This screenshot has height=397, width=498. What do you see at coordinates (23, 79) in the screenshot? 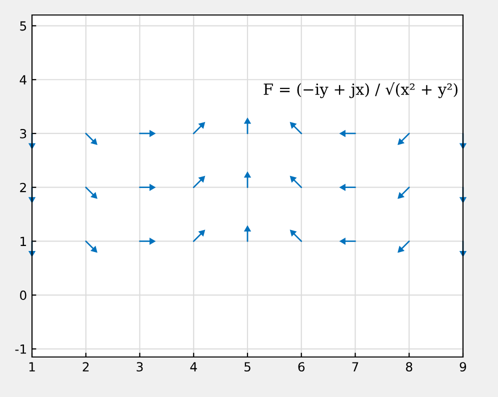
I see `y-tick-label: 4` at bounding box center [23, 79].